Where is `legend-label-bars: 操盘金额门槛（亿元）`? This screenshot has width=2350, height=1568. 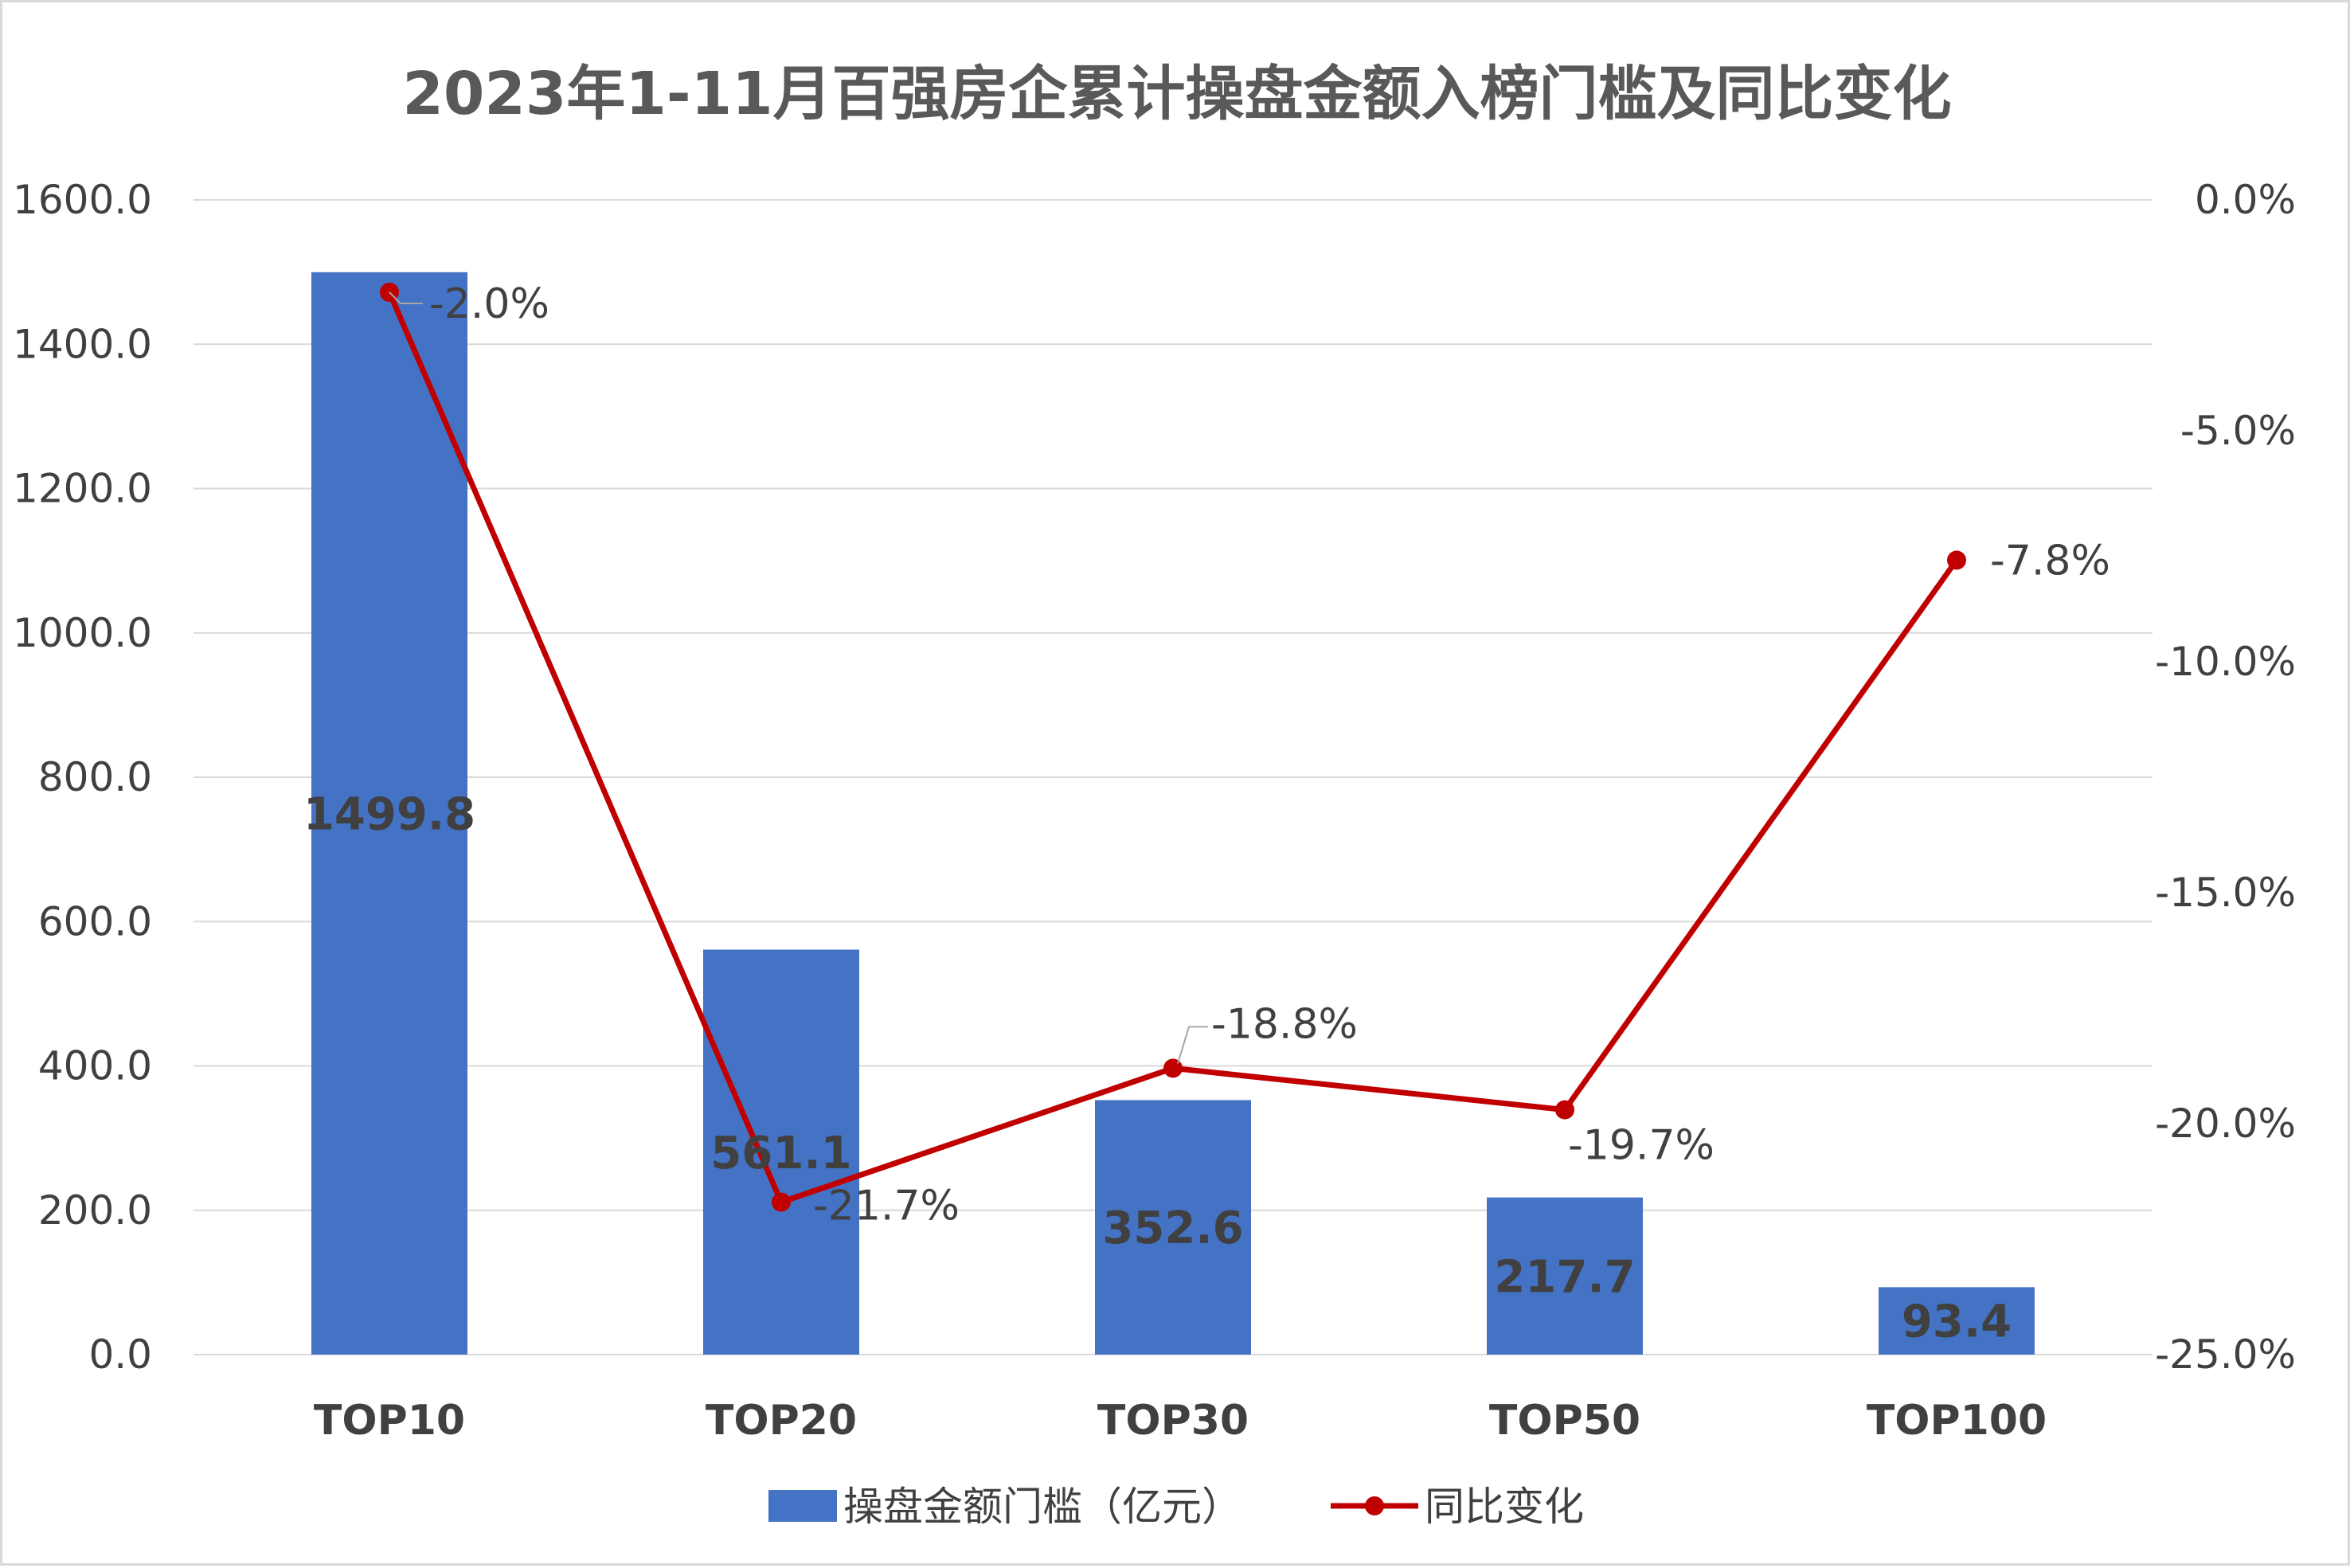
legend-label-bars: 操盘金额门槛（亿元） is located at coordinates (1042, 1507).